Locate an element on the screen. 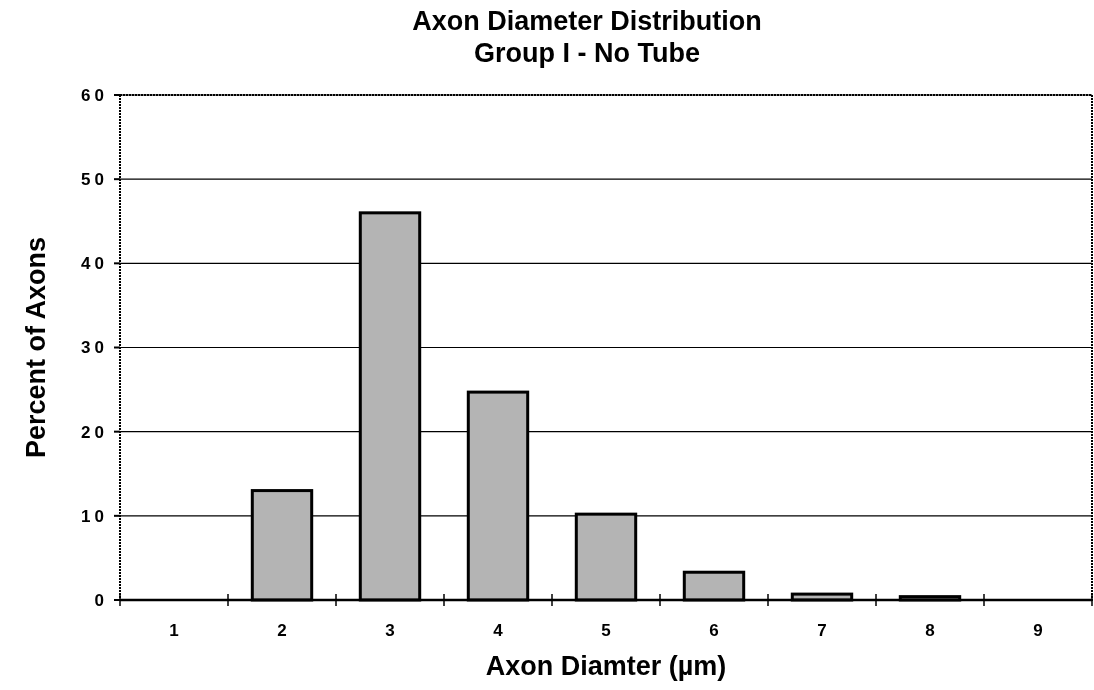 The image size is (1094, 690). x-tick-label: 2 is located at coordinates (282, 630).